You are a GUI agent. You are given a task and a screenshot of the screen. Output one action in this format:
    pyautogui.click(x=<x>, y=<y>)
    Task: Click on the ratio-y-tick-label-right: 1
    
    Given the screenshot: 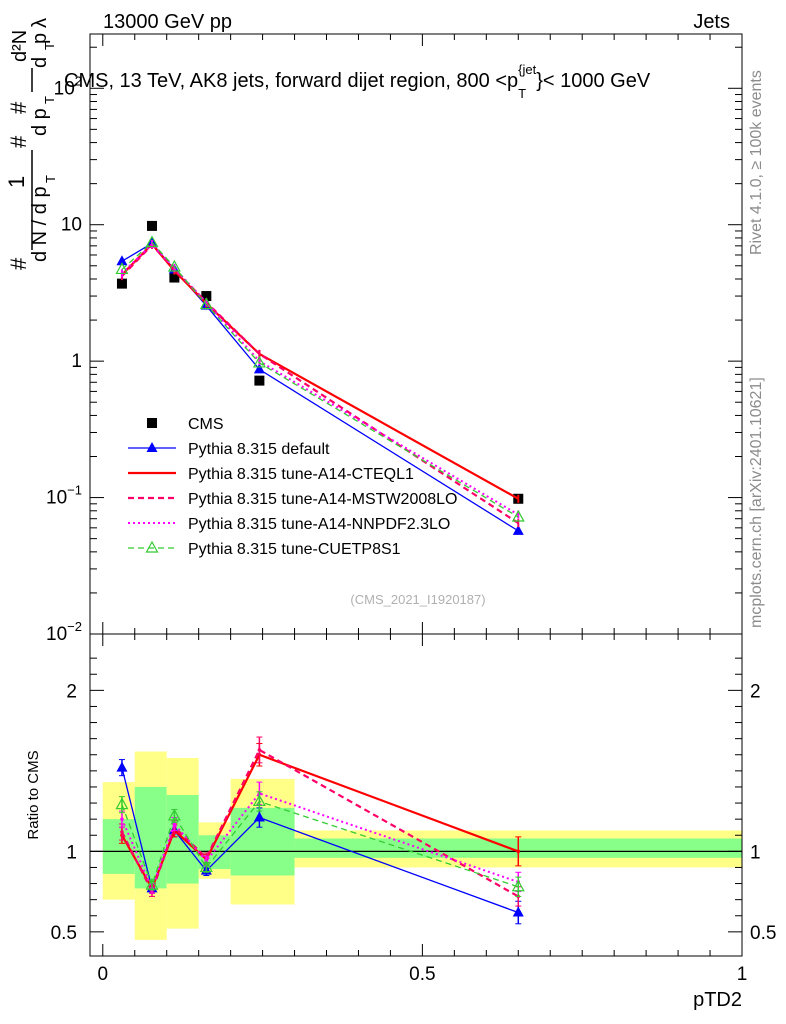 What is the action you would take?
    pyautogui.click(x=755, y=852)
    